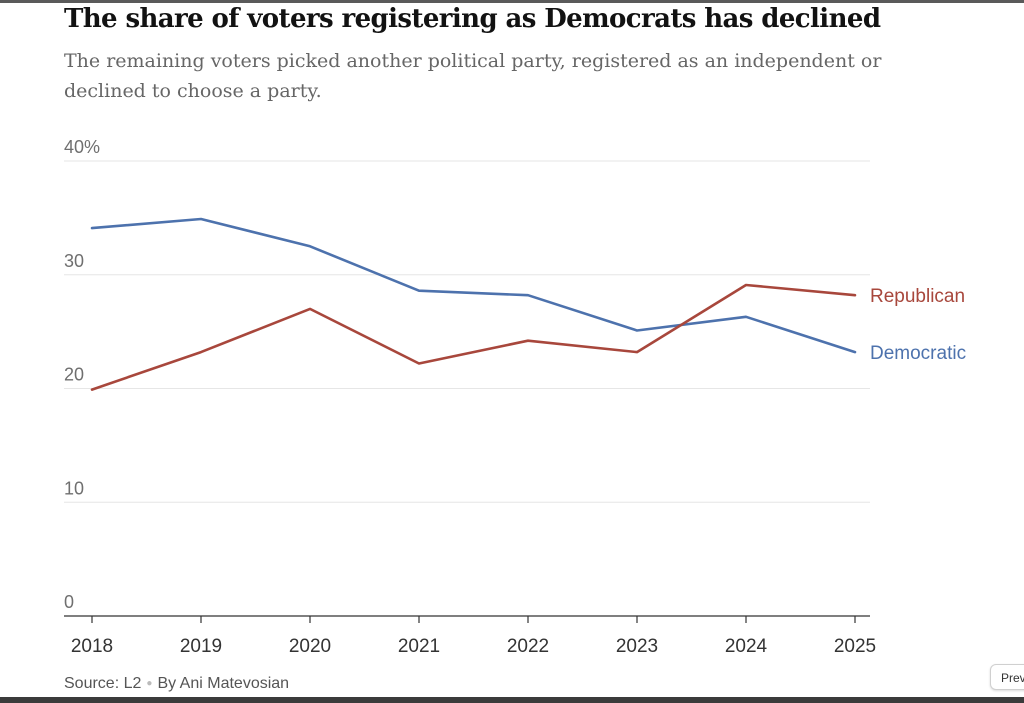  Describe the element at coordinates (512, 1) in the screenshot. I see `top-frame-border` at that location.